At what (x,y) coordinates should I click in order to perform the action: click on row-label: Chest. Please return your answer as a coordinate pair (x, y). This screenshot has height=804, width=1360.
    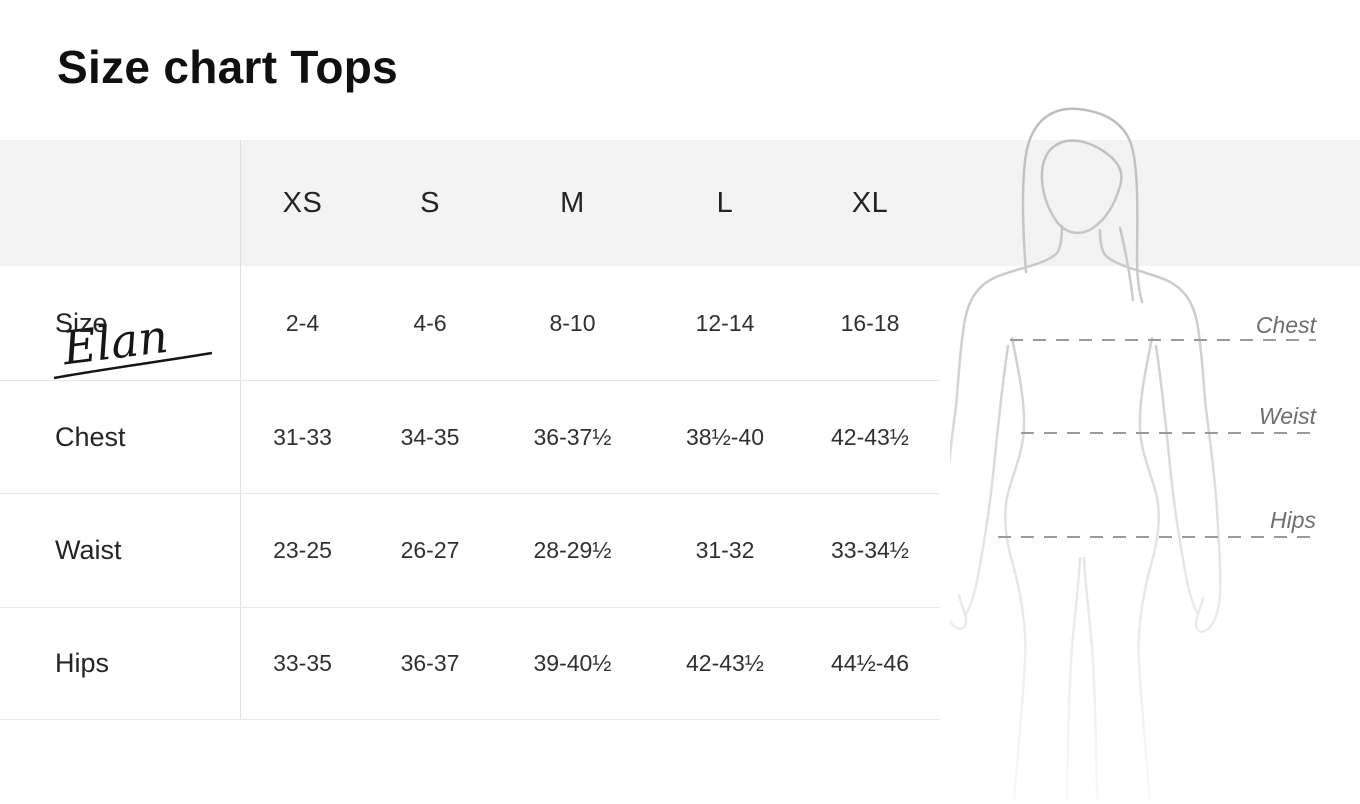
    Looking at the image, I should click on (90, 436).